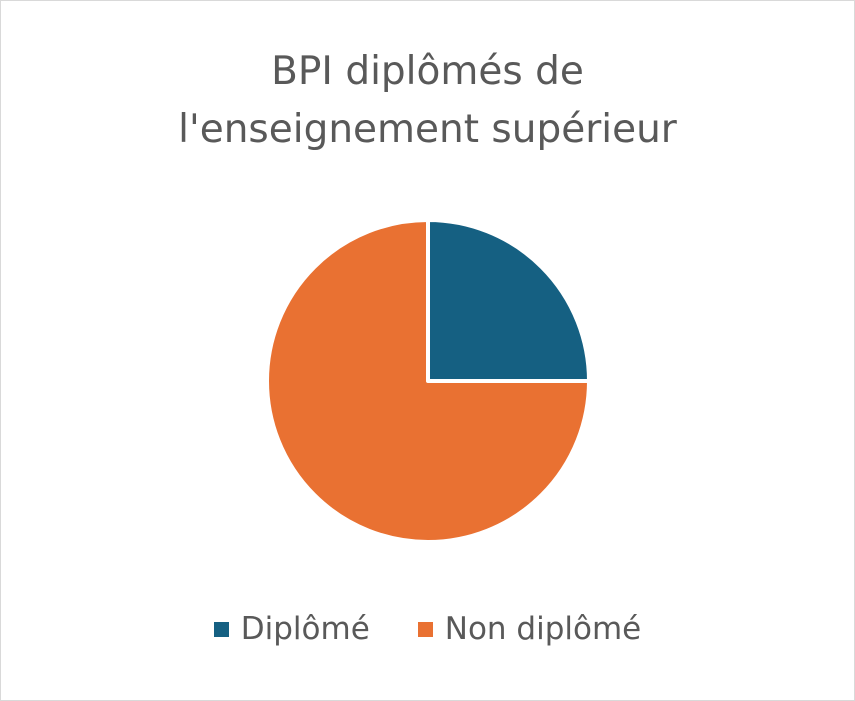  I want to click on legend-label: Non diplômé, so click(543, 629).